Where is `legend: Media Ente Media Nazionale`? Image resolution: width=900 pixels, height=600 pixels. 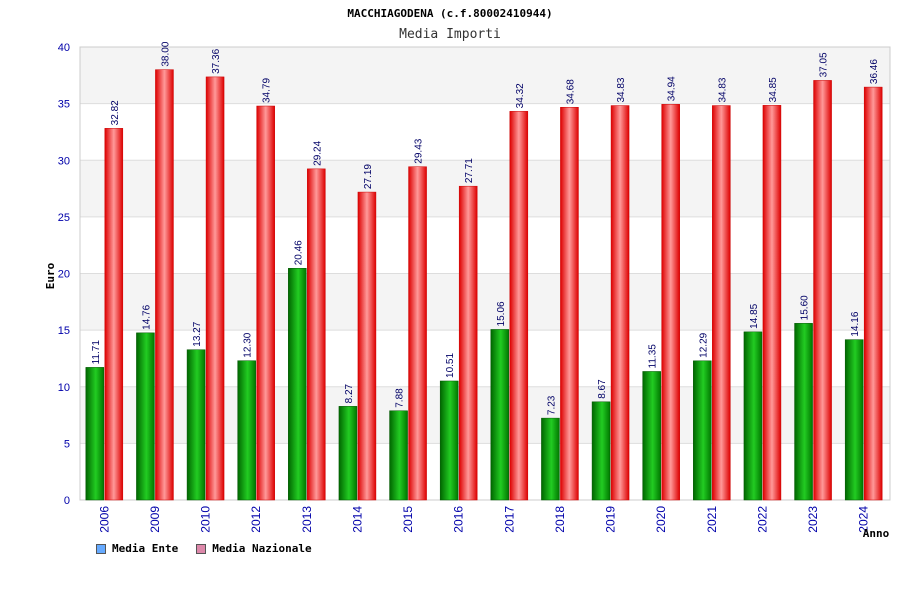 legend: Media Ente Media Nazionale is located at coordinates (204, 548).